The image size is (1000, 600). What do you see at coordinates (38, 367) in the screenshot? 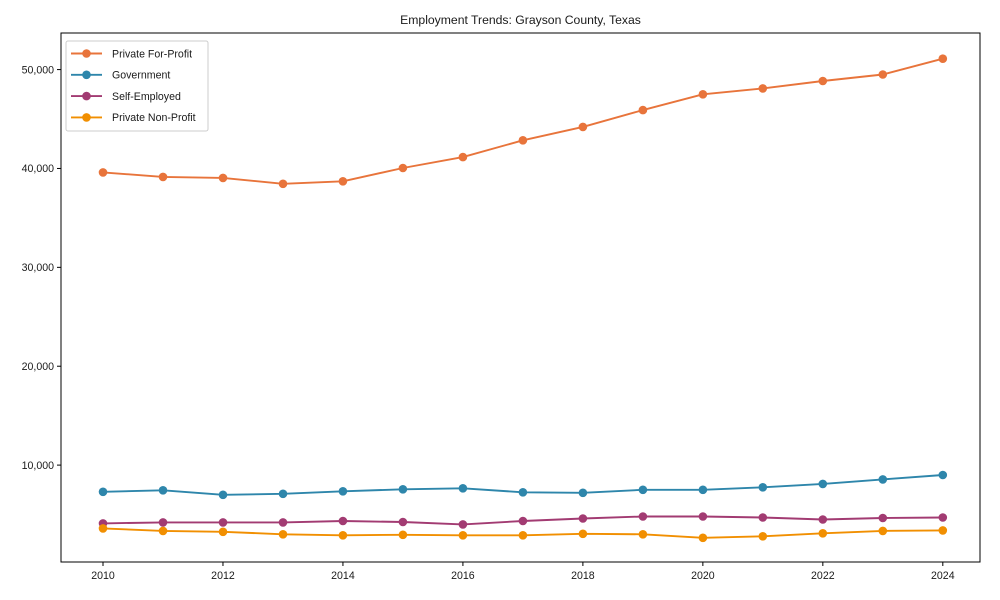
I see `y-tick-label: 20,000` at bounding box center [38, 367].